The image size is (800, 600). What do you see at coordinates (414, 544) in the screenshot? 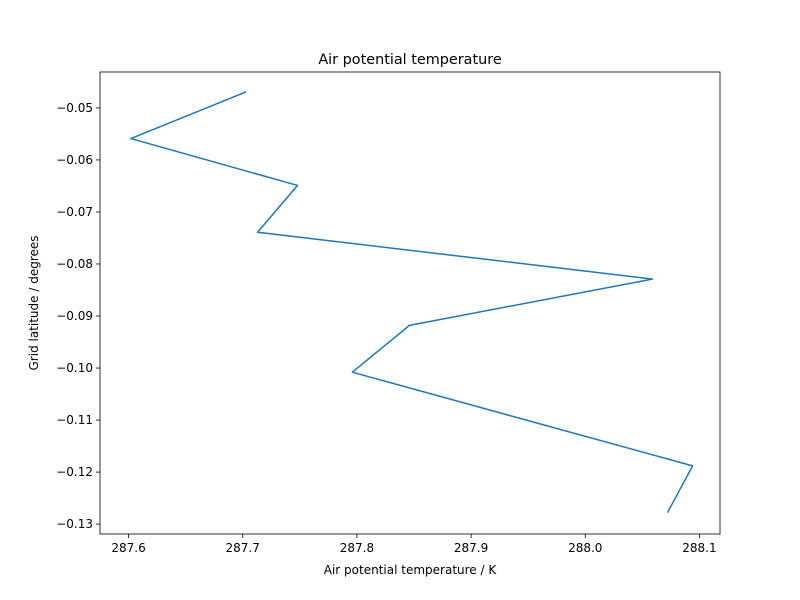
I see `x-axis-ticks: 287.6 287.7 287.8 287.9 288.0 288.1` at bounding box center [414, 544].